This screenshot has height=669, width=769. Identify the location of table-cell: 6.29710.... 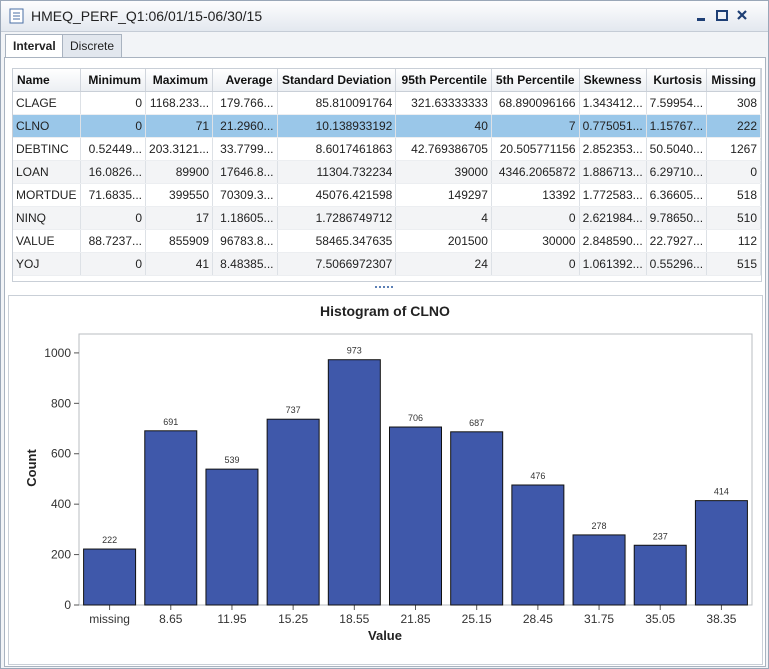
(677, 172).